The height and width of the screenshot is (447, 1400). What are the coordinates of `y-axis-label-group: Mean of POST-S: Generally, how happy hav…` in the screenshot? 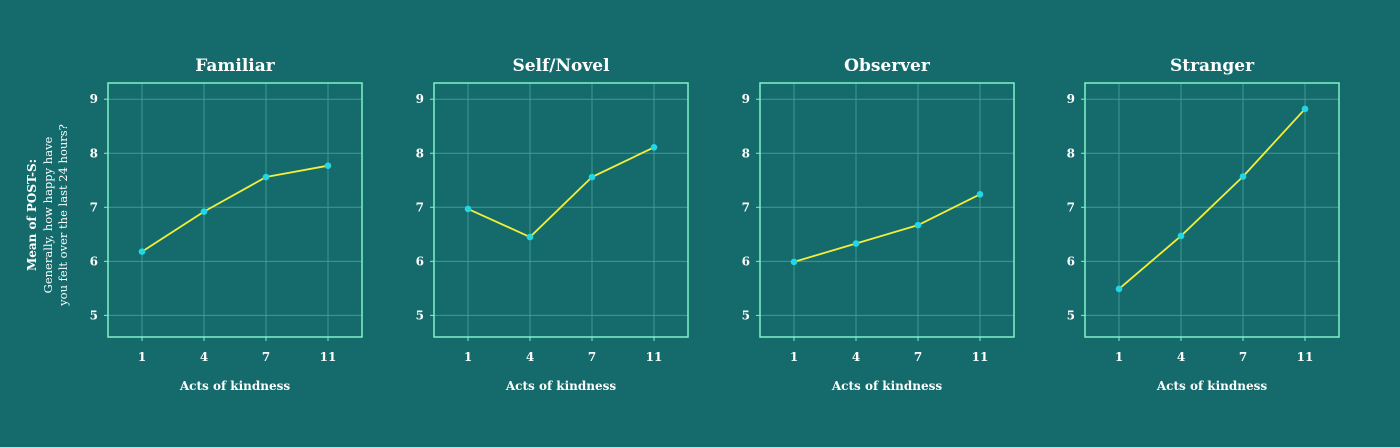 It's located at (47, 215).